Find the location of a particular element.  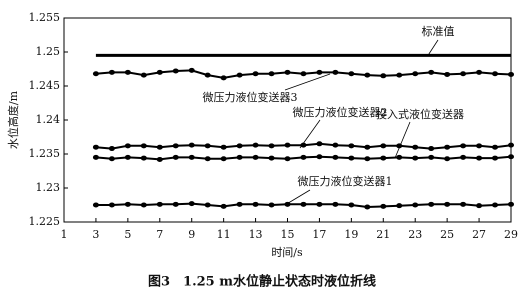

x-tick-label: 27 is located at coordinates (479, 234).